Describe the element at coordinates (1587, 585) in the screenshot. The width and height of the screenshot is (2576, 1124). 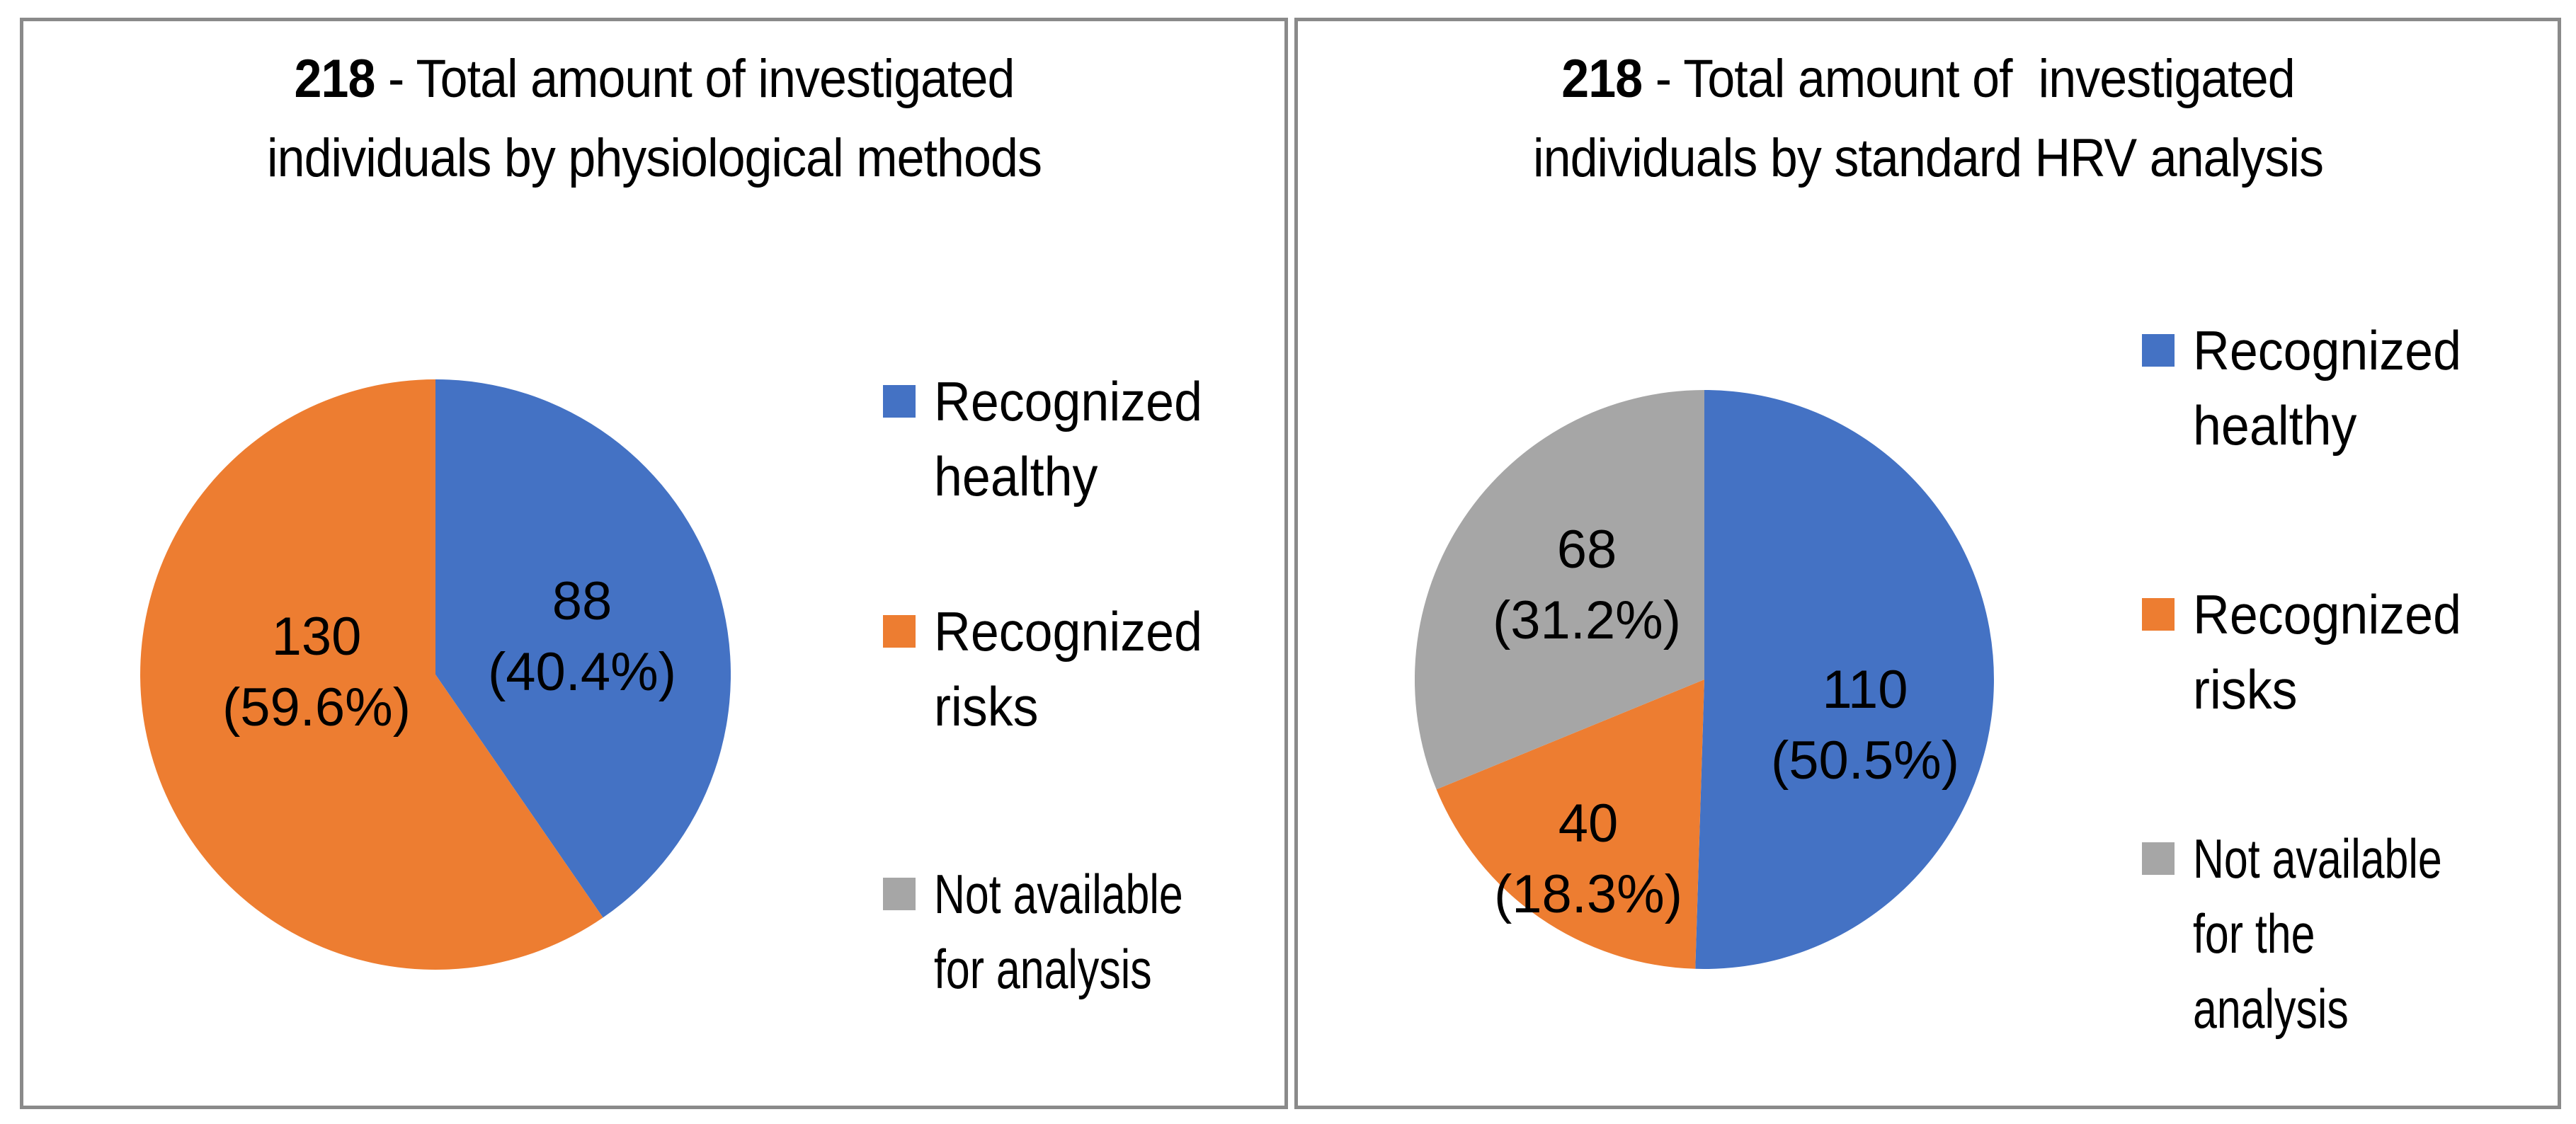
I see `data-label-not-available: 68 (31.2%)` at that location.